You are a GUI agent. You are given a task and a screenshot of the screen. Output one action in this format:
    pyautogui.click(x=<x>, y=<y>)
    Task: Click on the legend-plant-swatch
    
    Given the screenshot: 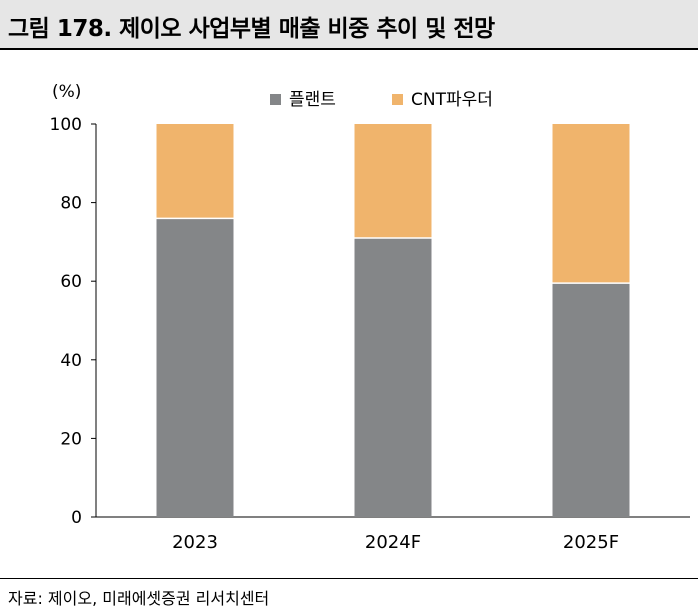 What is the action you would take?
    pyautogui.click(x=275, y=99)
    